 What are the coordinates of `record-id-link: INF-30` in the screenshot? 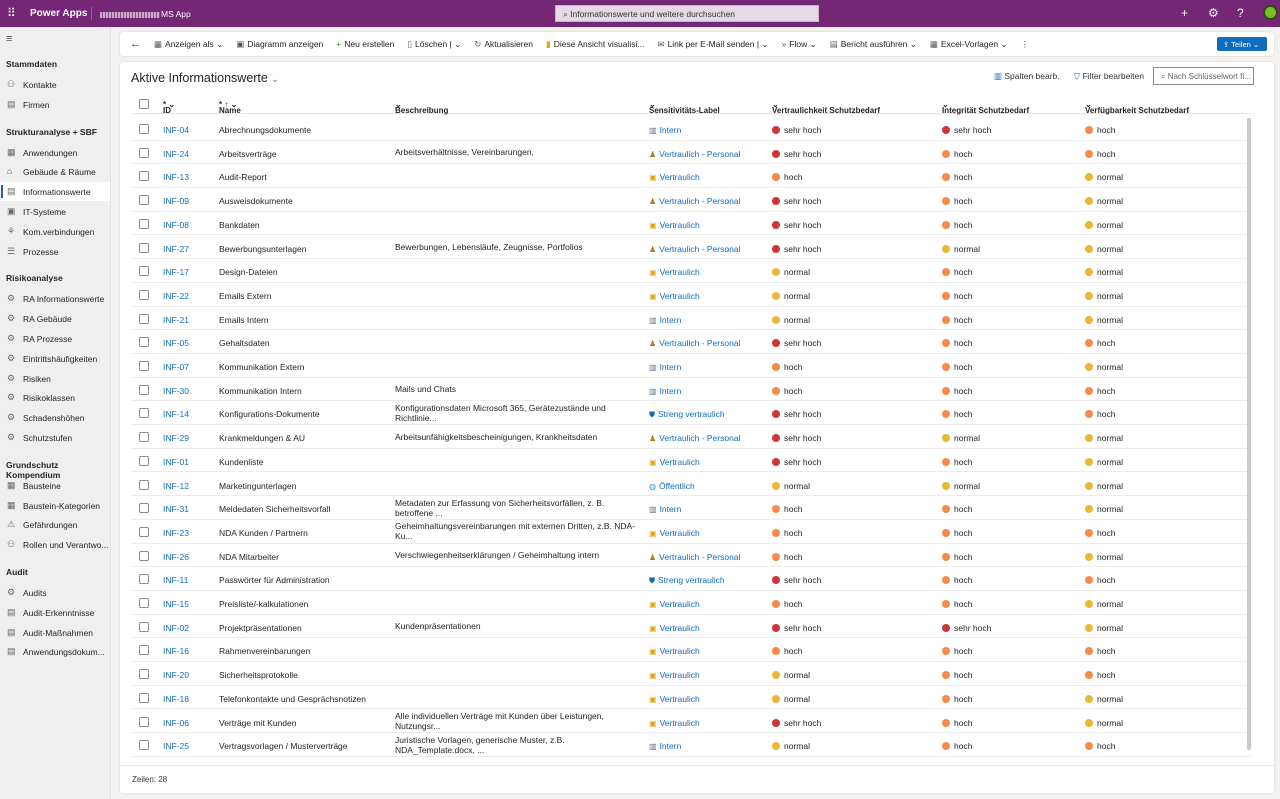 It's located at (176, 390).